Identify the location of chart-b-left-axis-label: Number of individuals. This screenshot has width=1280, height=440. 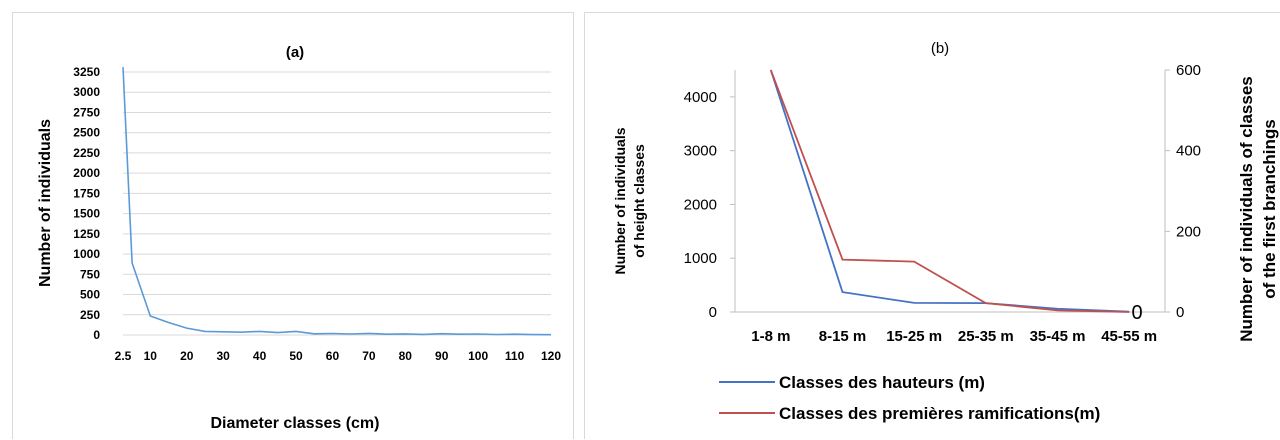
(620, 200).